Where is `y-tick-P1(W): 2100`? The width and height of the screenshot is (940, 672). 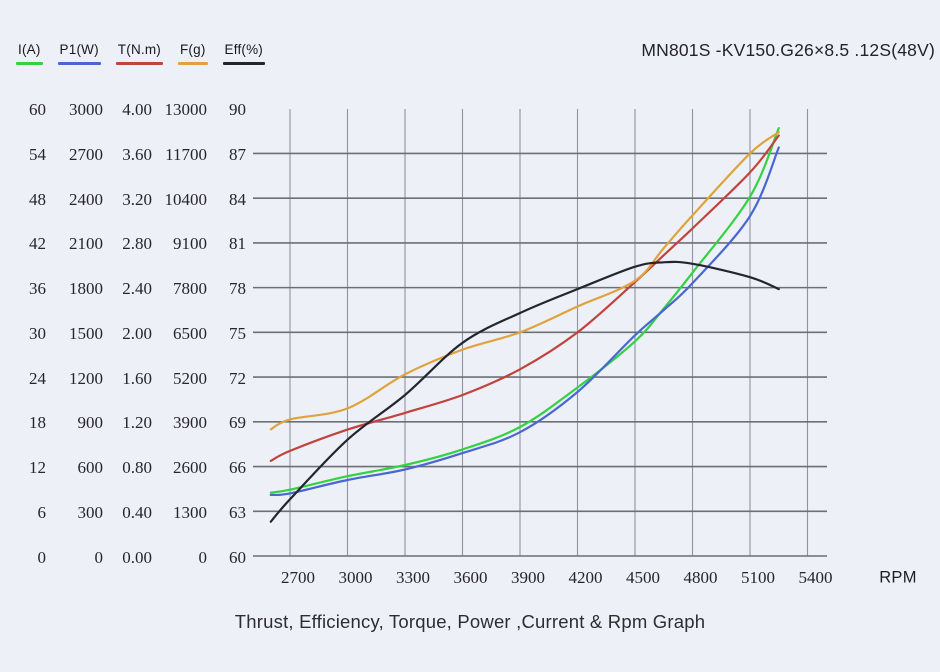
y-tick-P1(W): 2100 is located at coordinates (86, 244).